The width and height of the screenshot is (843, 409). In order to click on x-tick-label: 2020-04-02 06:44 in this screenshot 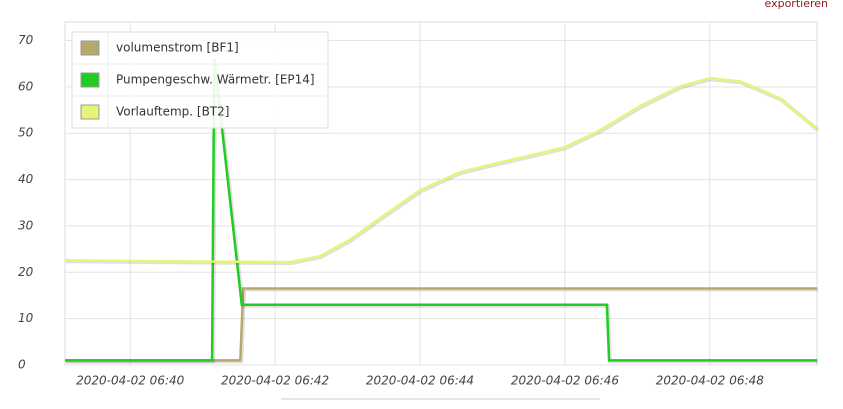, I will do `click(420, 381)`.